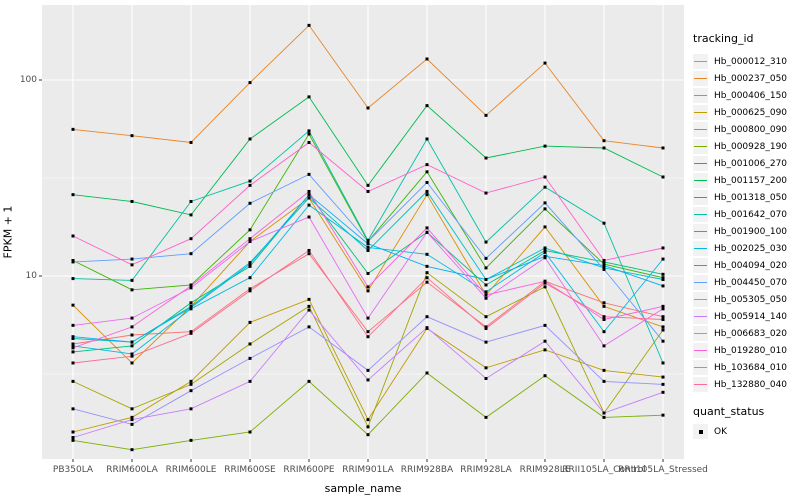 Image resolution: width=800 pixels, height=500 pixels. I want to click on legend-key-square-icon, so click(700, 431).